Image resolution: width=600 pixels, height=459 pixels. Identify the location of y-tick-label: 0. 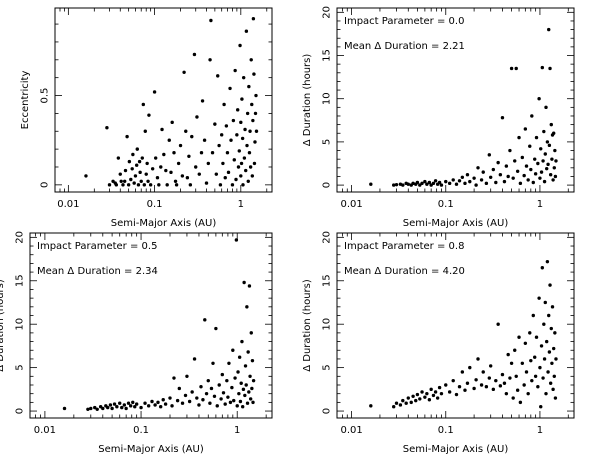
(327, 411).